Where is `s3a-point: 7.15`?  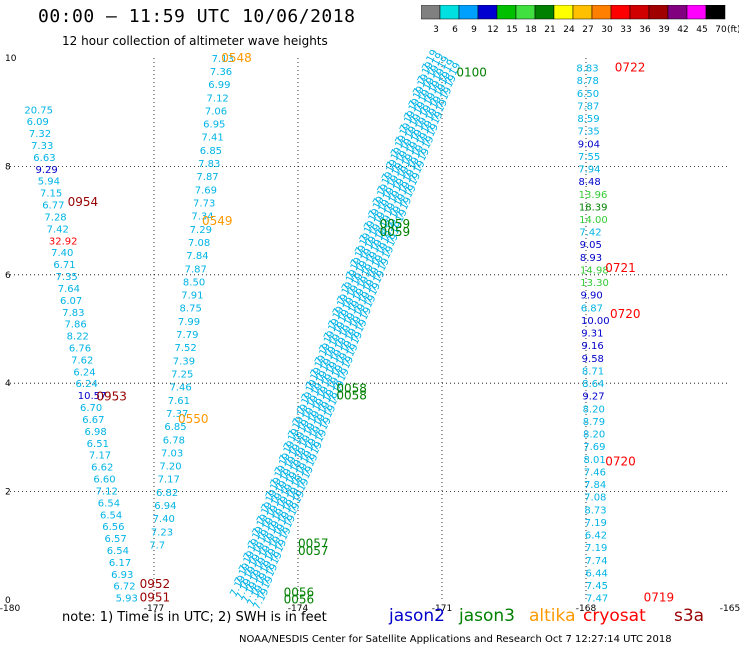 s3a-point: 7.15 is located at coordinates (51, 194).